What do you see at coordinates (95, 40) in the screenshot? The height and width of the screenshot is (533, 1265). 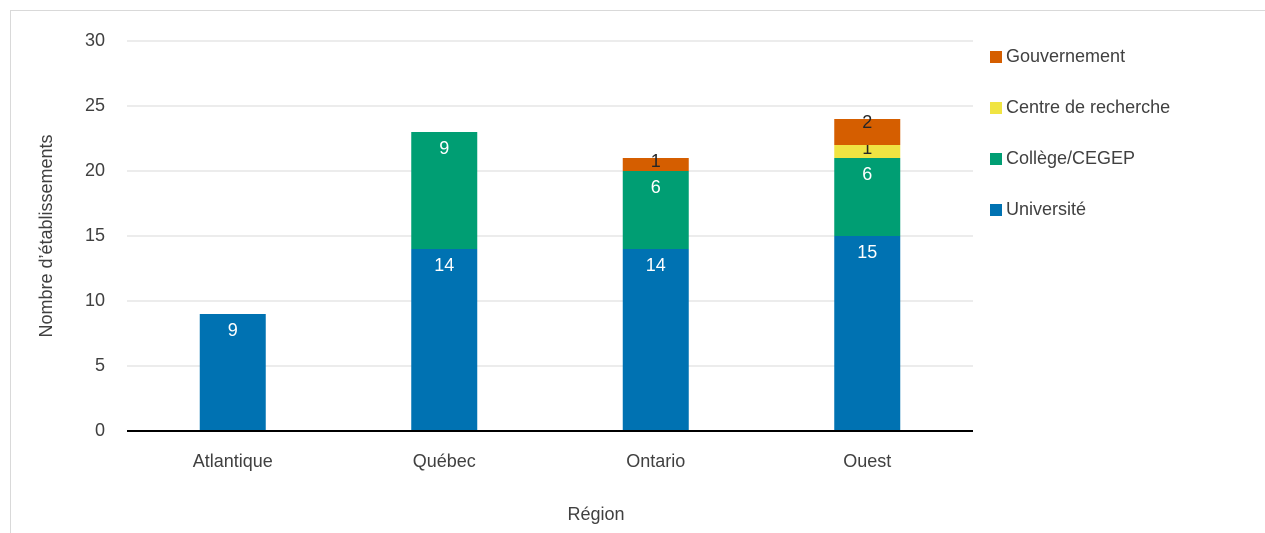 I see `y-tick-label: 30` at bounding box center [95, 40].